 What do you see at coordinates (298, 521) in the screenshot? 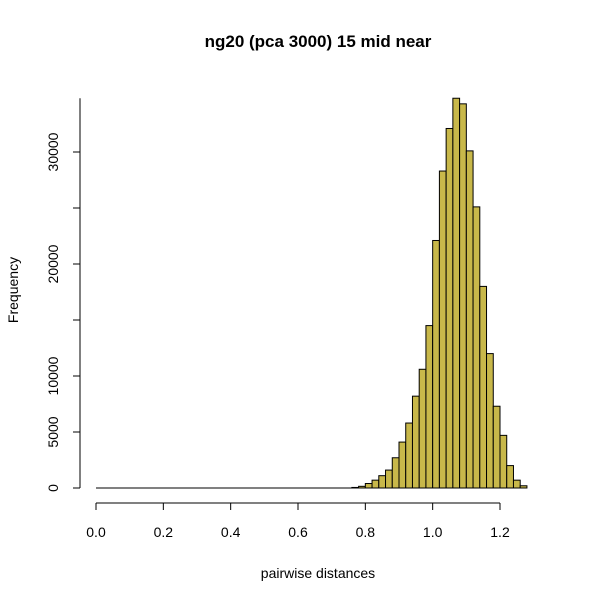
I see `x-axis: 0.0 0.2 0.4 0.6 0.8 1.0 1.2` at bounding box center [298, 521].